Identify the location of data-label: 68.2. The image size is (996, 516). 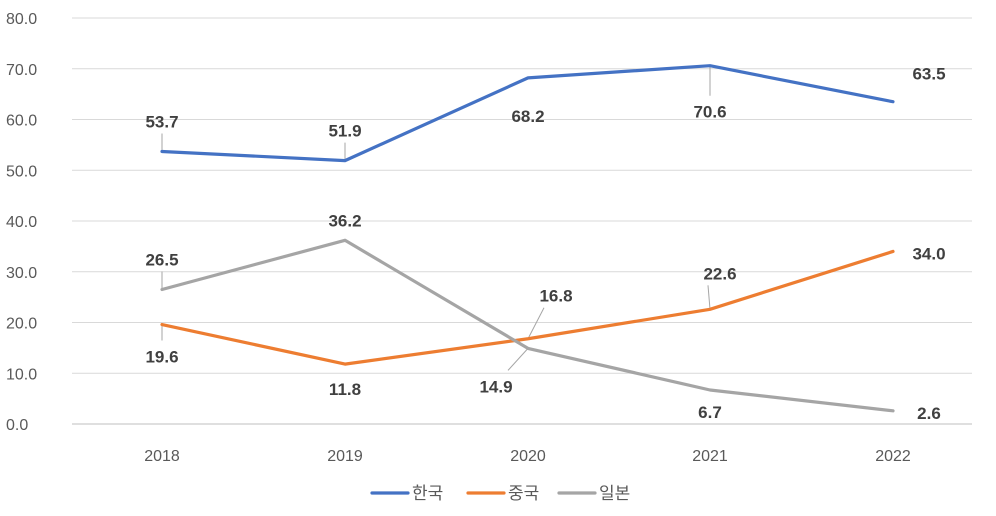
(527, 116).